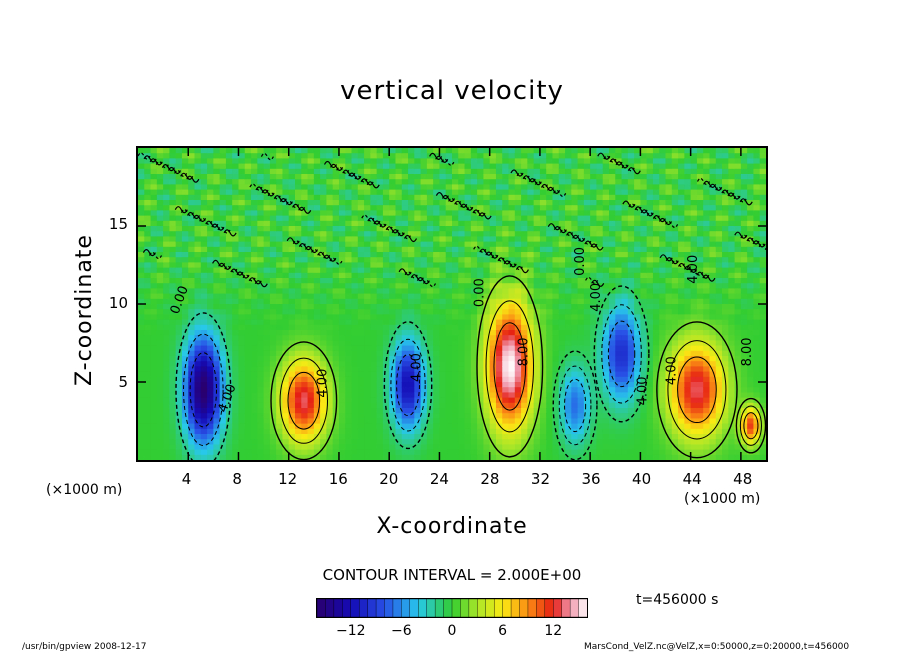 The image size is (904, 654). Describe the element at coordinates (642, 479) in the screenshot. I see `x-tick-label: 40` at that location.